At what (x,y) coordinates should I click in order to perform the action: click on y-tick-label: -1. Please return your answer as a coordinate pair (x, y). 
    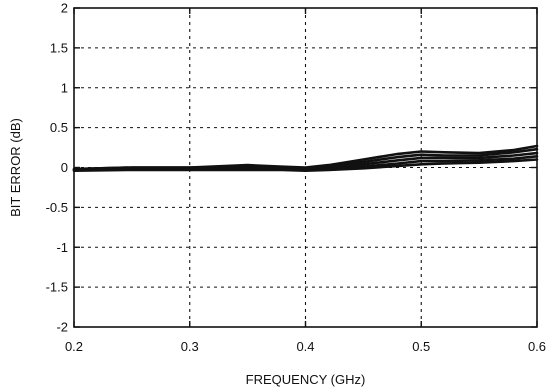
    Looking at the image, I should click on (62, 247).